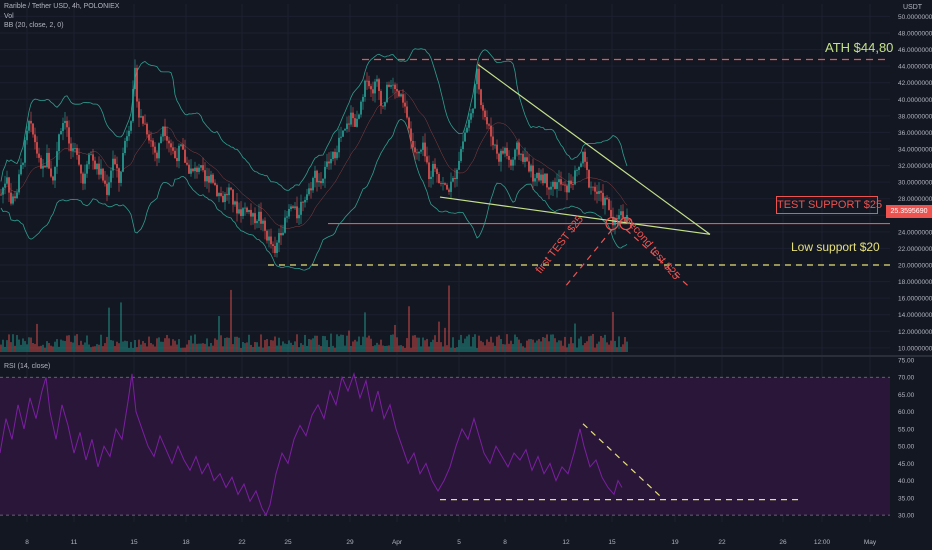 The height and width of the screenshot is (550, 932). I want to click on time-tick-label: 29, so click(350, 542).